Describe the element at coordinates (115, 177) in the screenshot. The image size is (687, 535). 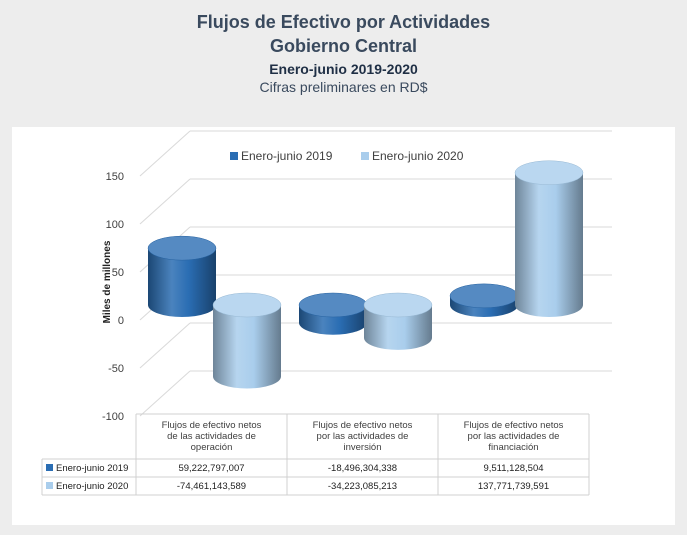
I see `y-tick-label: 150` at that location.